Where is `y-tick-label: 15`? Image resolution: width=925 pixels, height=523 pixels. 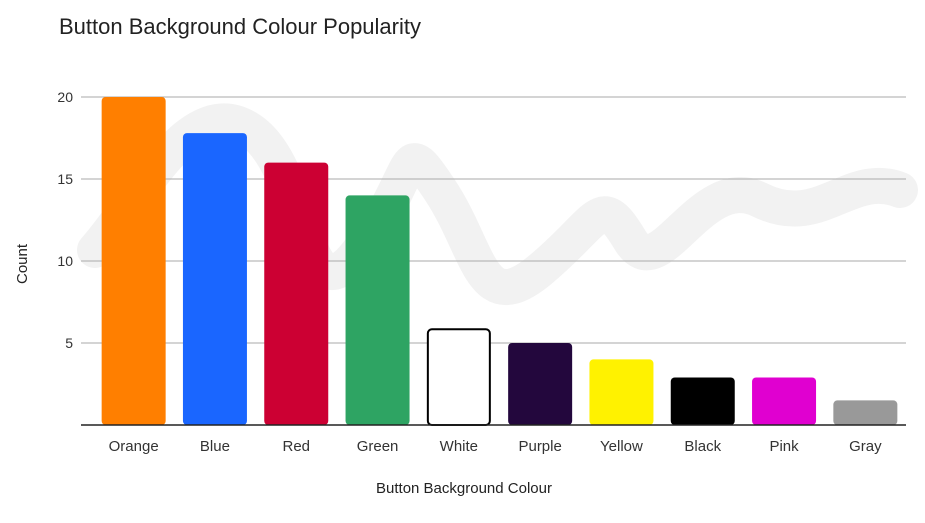
y-tick-label: 15 is located at coordinates (65, 179).